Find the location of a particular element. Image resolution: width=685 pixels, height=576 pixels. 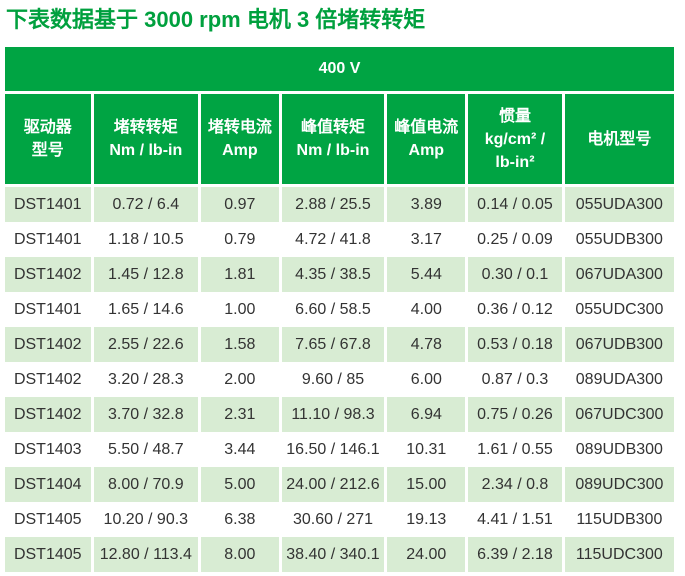

table-cell: 1.65 / 14.6 is located at coordinates (146, 309).